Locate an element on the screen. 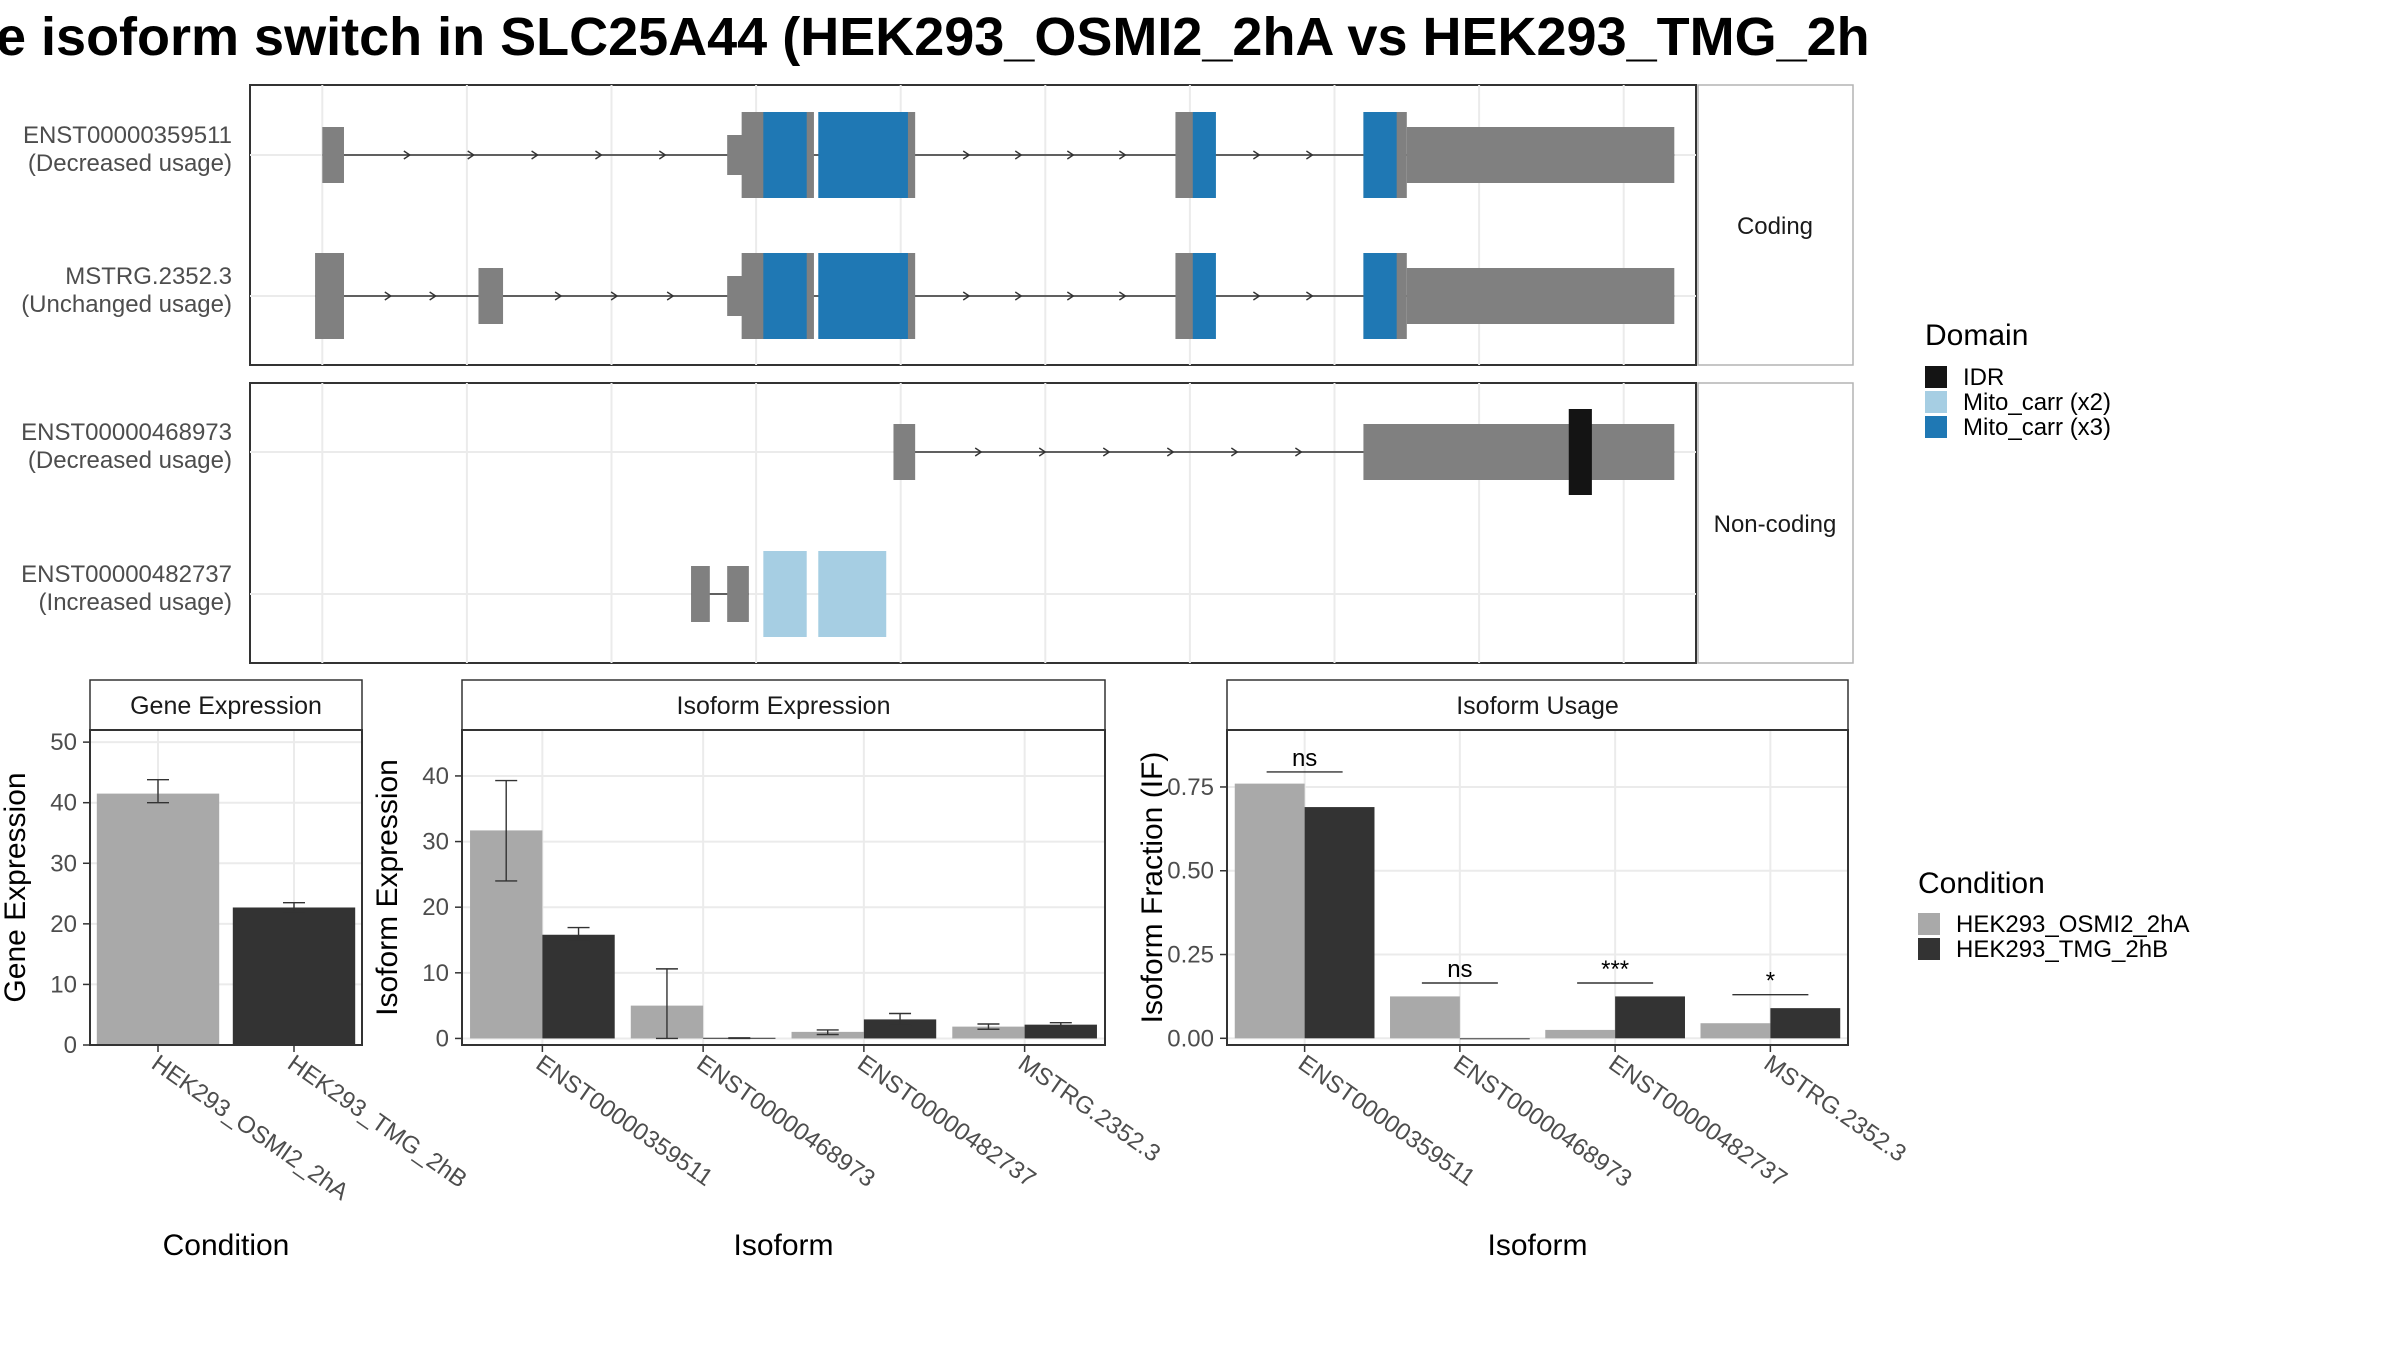 This screenshot has width=2400, height=1355. x-tick-label: ENST00000468973 is located at coordinates (786, 1121).